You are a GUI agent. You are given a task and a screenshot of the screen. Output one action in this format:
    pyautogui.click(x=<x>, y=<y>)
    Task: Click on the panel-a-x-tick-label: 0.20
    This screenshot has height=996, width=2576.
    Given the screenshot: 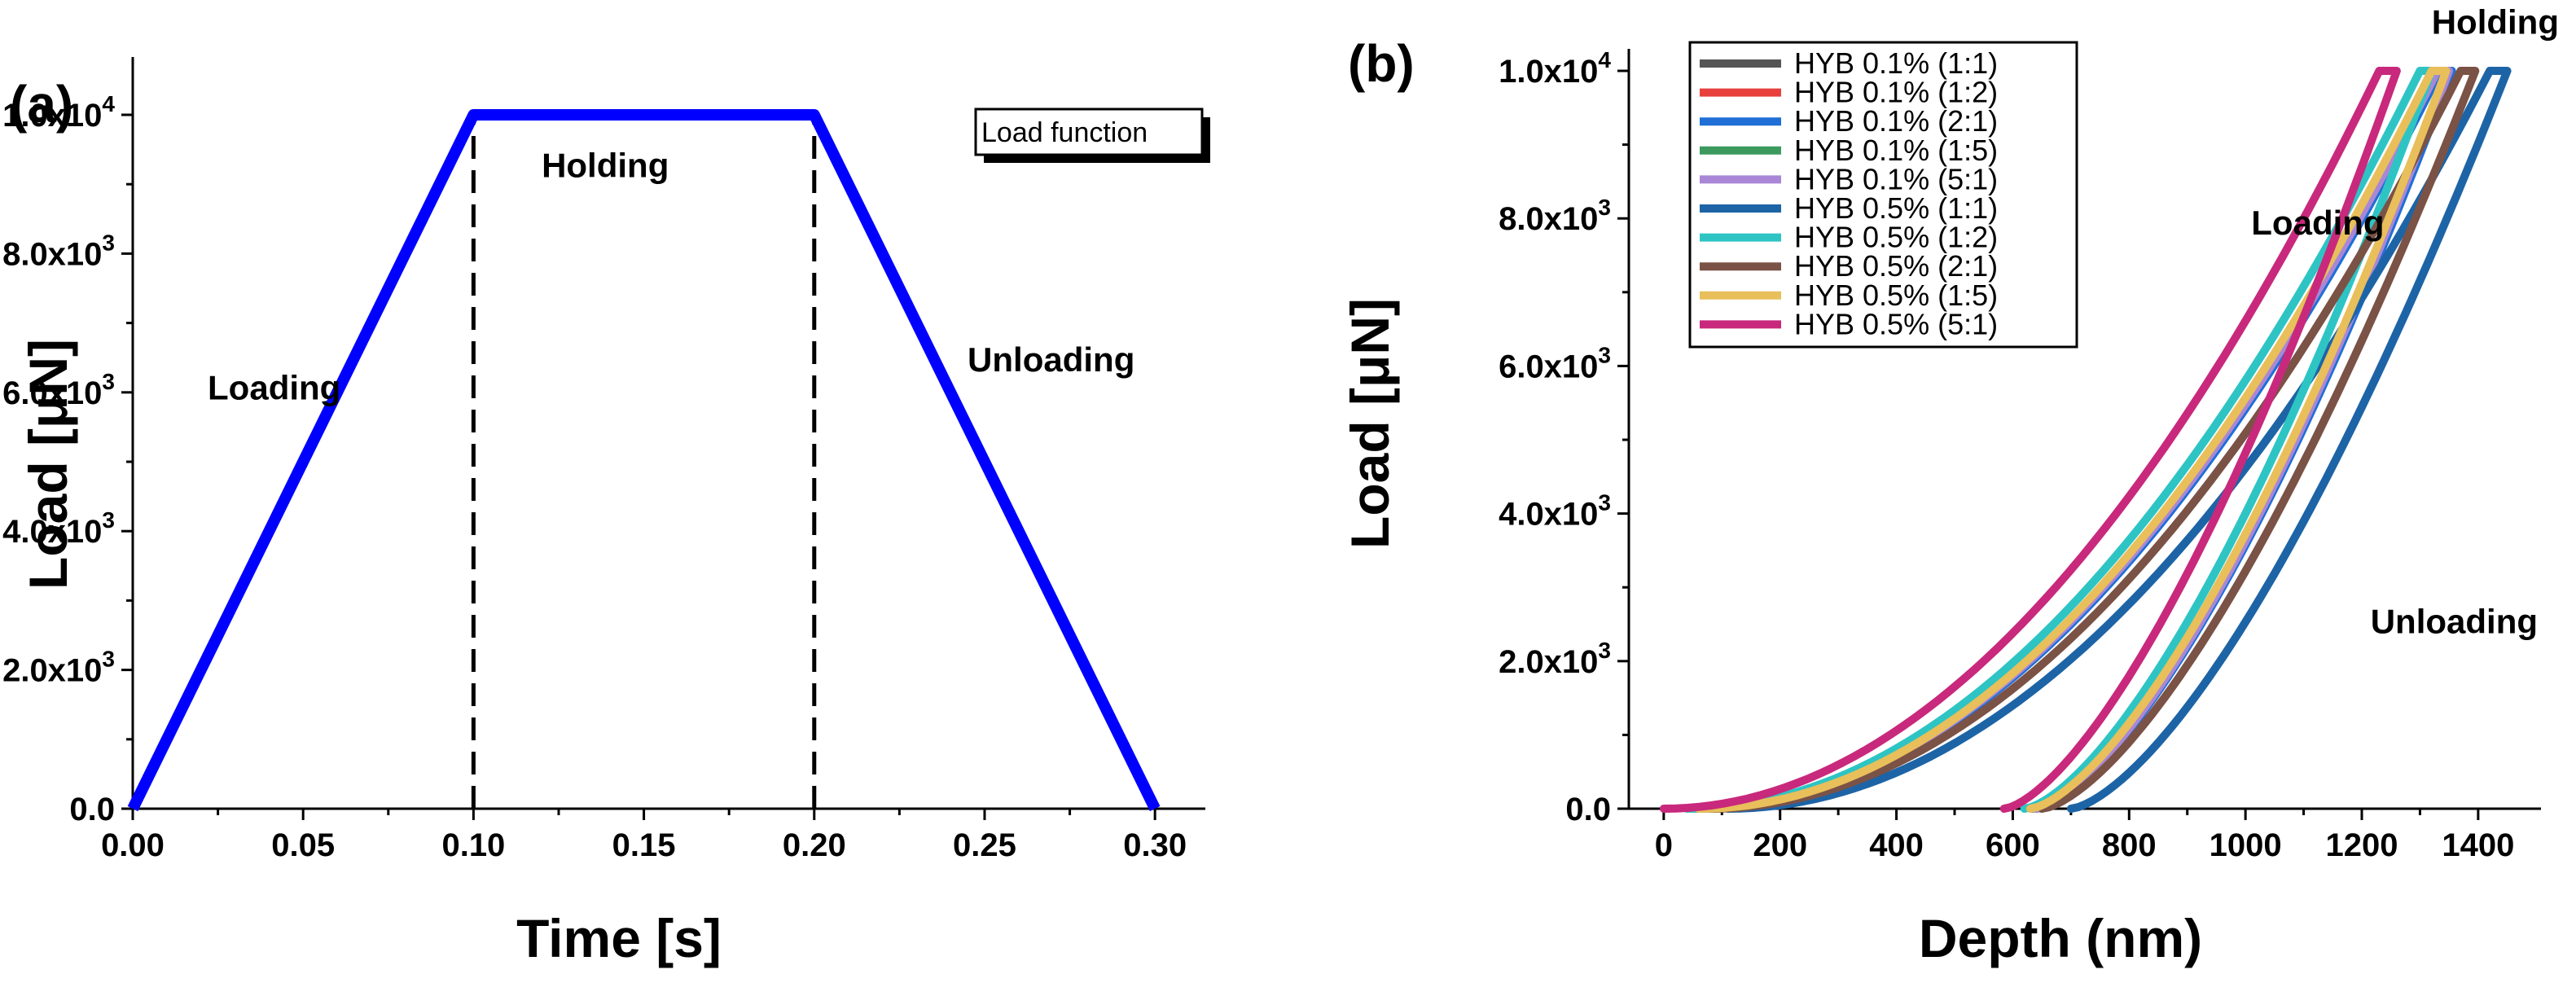 What is the action you would take?
    pyautogui.click(x=814, y=845)
    